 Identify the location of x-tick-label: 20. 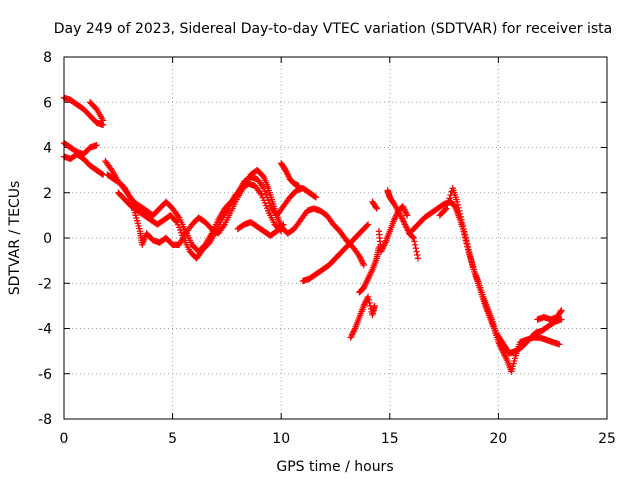
(498, 439).